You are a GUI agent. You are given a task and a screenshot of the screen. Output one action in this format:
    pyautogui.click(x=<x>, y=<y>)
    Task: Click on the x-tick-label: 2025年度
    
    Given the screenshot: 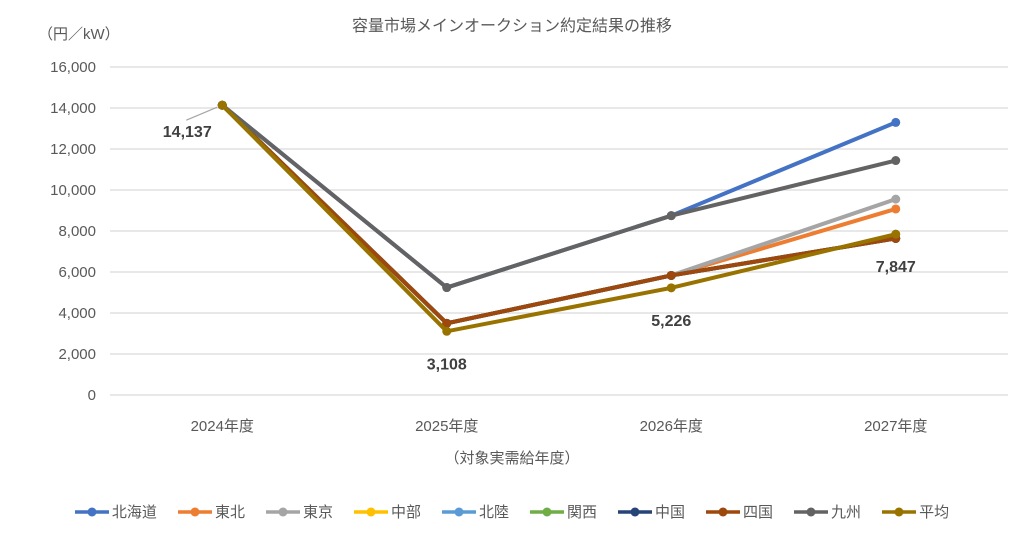 What is the action you would take?
    pyautogui.click(x=446, y=426)
    